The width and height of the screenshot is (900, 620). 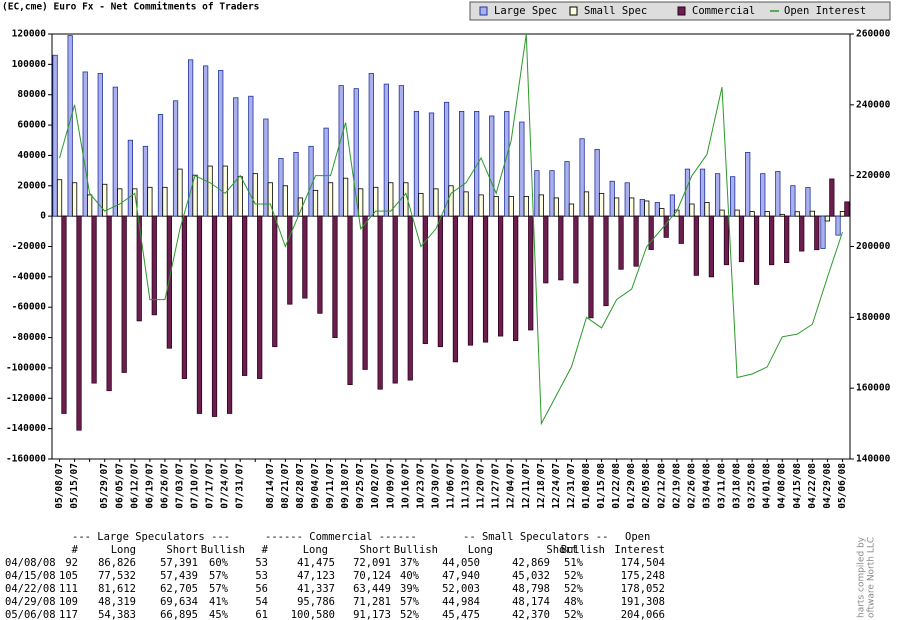 What do you see at coordinates (435, 486) in the screenshot?
I see `x-tick-label: 10/30/07` at bounding box center [435, 486].